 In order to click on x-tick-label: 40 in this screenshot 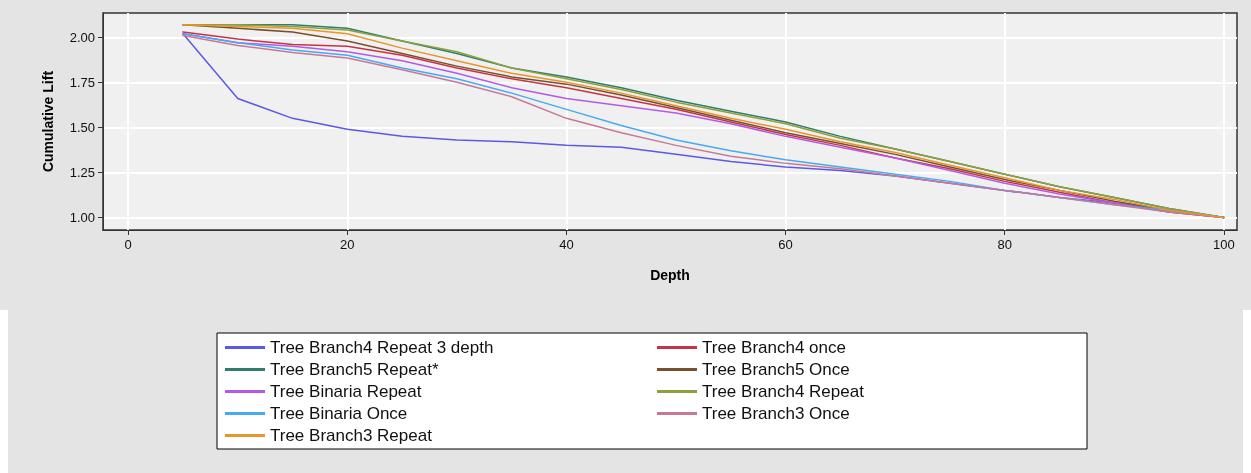, I will do `click(566, 244)`.